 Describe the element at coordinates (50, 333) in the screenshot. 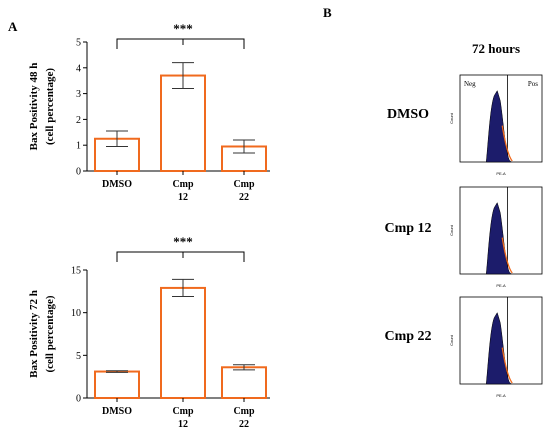

I see `chart2-ylabel-line2: (cell percentage)` at that location.